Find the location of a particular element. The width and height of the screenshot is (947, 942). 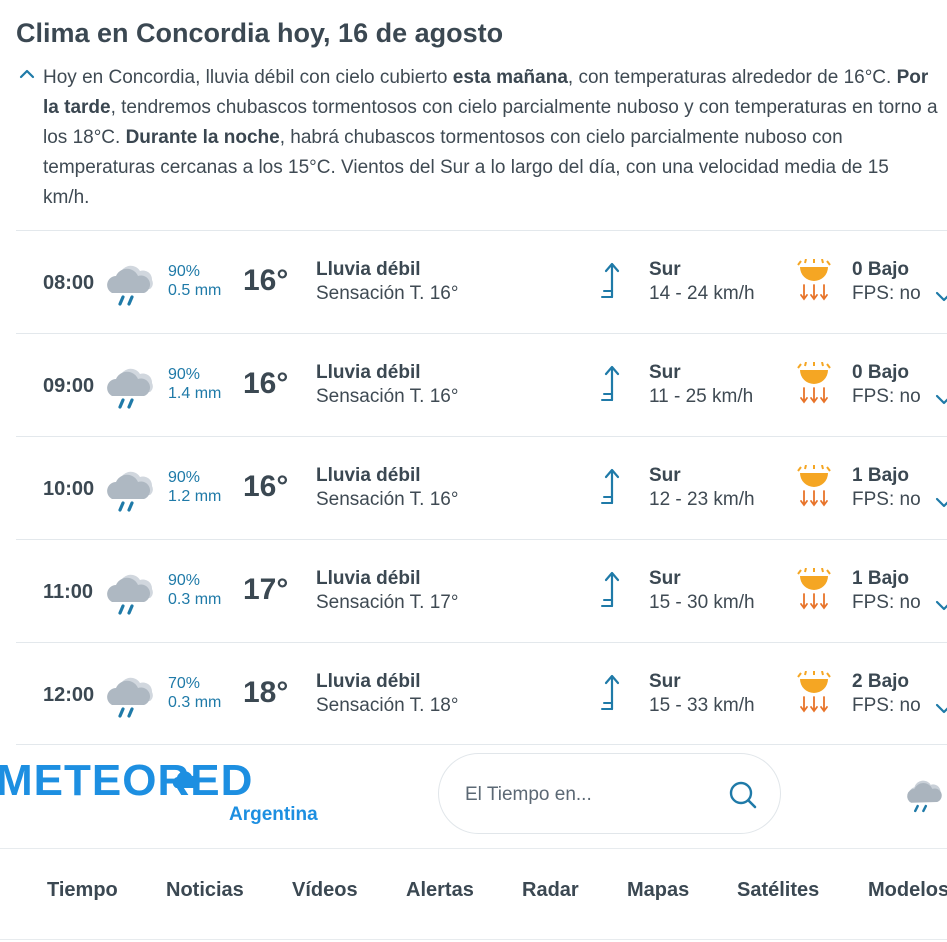

nav-item-tiempo: Tiempo is located at coordinates (82, 890).